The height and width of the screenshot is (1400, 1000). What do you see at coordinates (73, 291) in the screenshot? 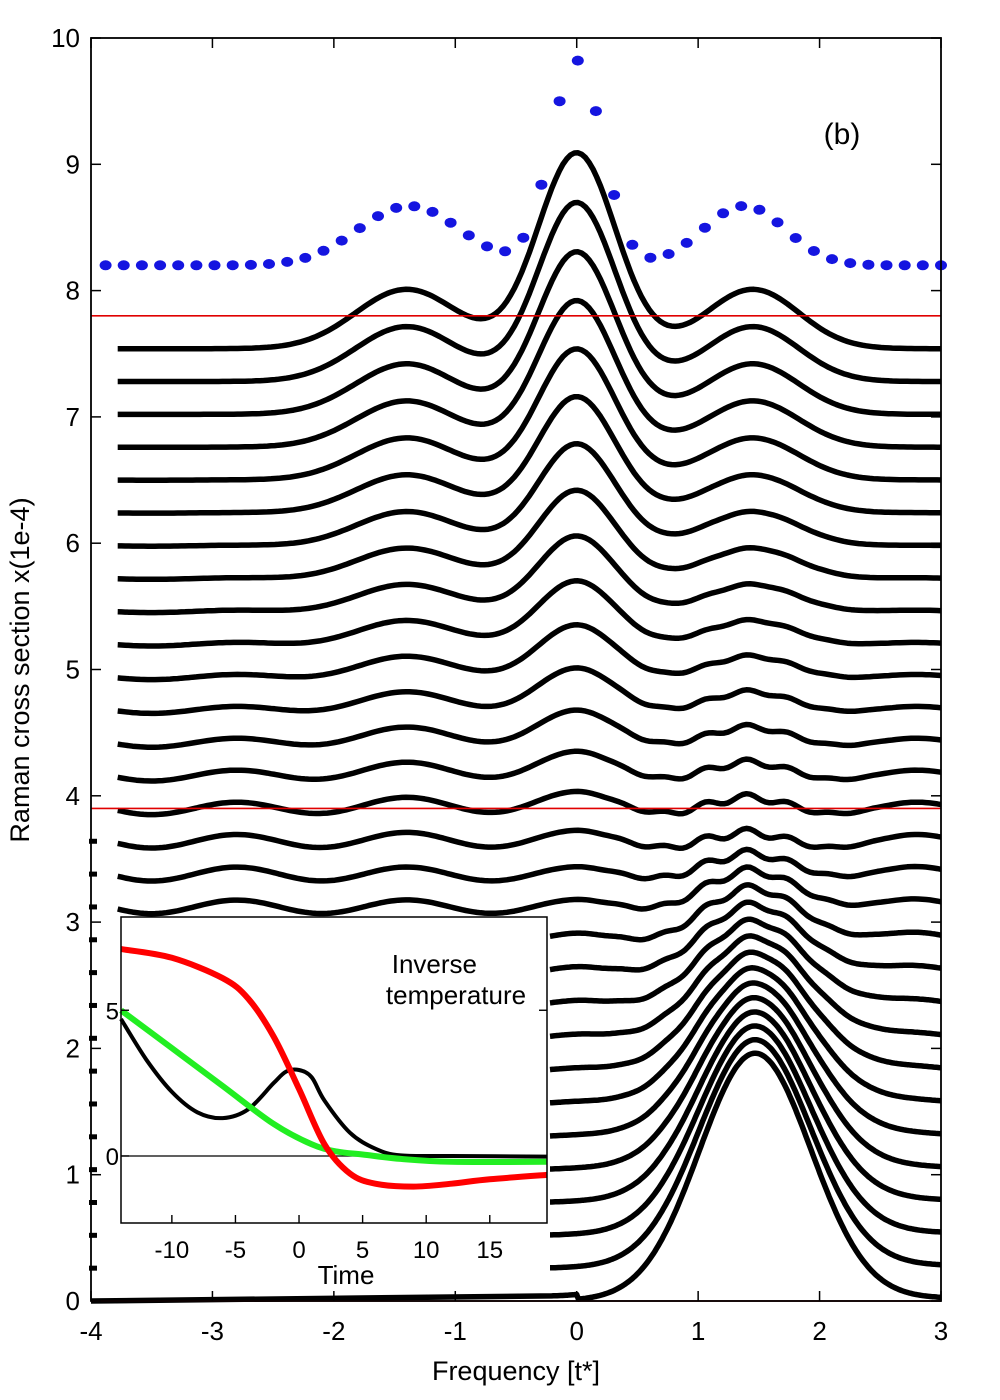
I see `y-tick-label: 8` at bounding box center [73, 291].